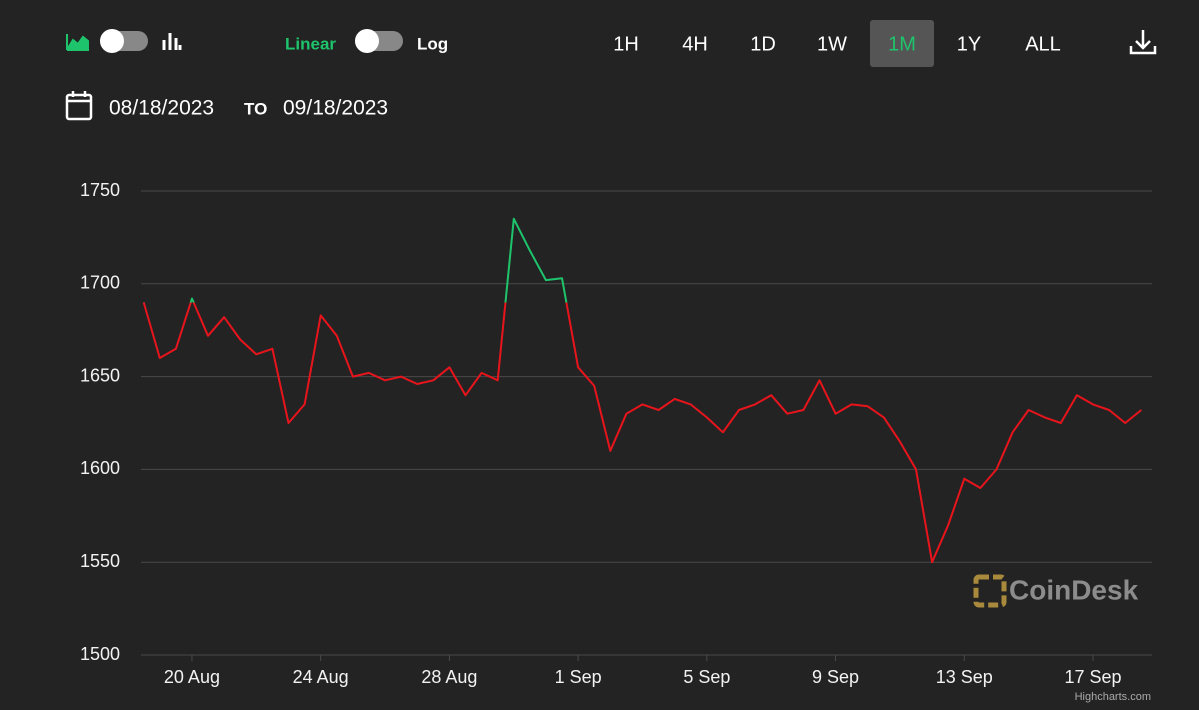 The image size is (1199, 710). I want to click on range-active-bg, so click(902, 43).